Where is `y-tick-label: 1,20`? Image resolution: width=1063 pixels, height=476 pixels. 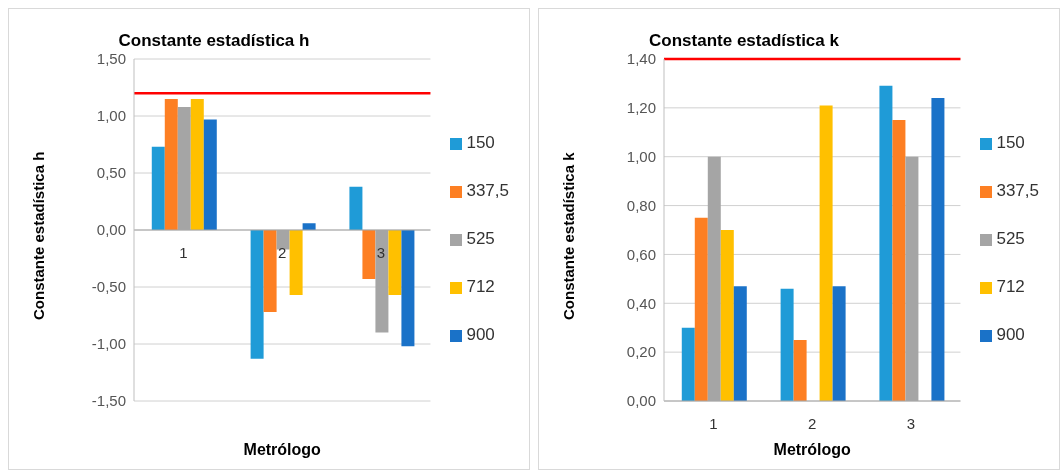 y-tick-label: 1,20 is located at coordinates (641, 108).